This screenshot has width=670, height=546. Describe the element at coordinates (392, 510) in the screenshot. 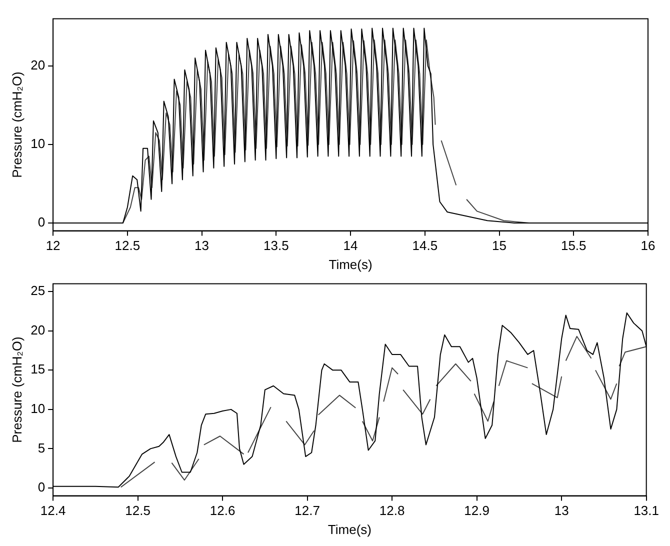

I see `x-tick-label: 12.8` at that location.